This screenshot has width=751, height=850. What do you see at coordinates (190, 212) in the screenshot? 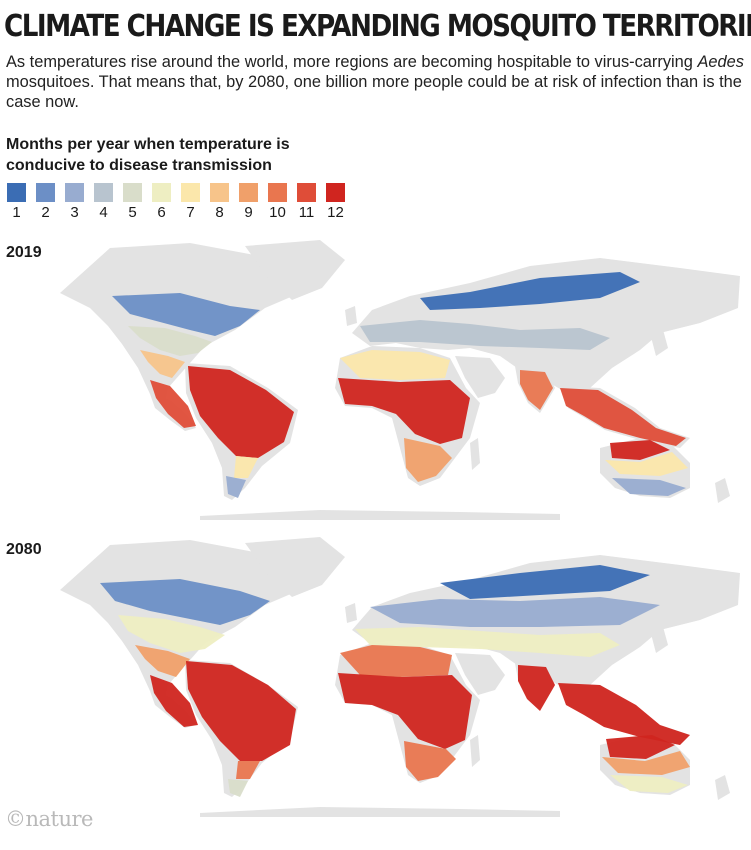
I see `legend-label: 7` at bounding box center [190, 212].